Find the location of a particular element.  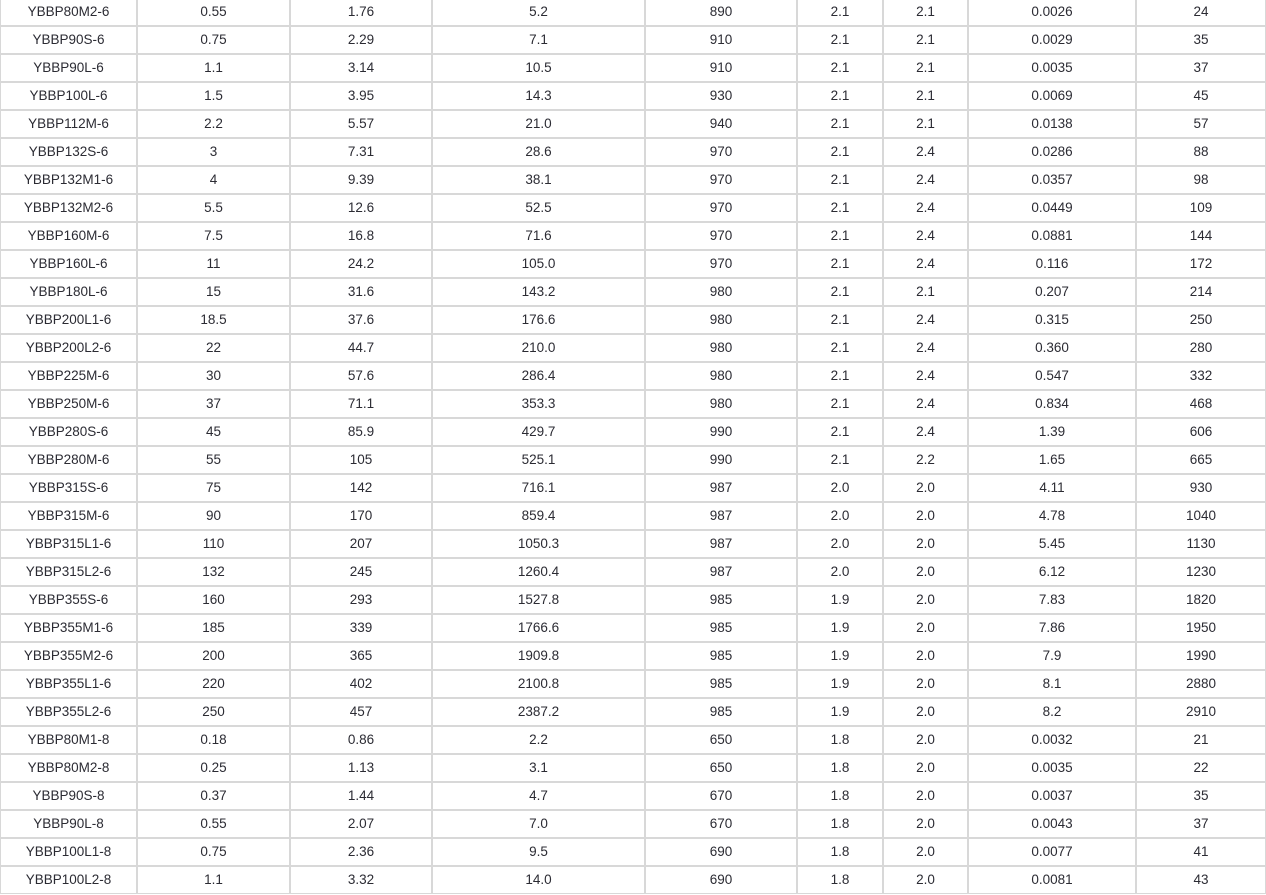

cell-weight_kg: 665 is located at coordinates (1201, 460).